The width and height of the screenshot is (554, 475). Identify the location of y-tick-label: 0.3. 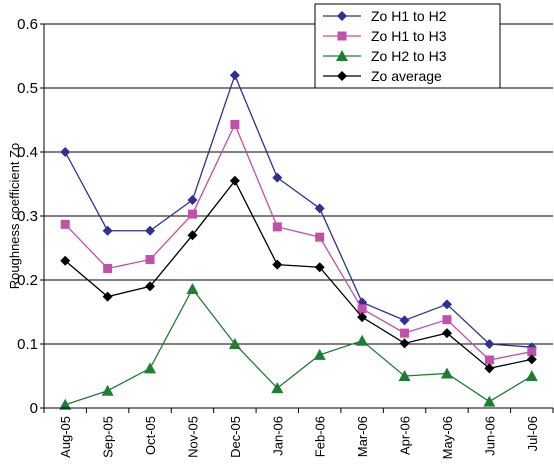
(27, 216).